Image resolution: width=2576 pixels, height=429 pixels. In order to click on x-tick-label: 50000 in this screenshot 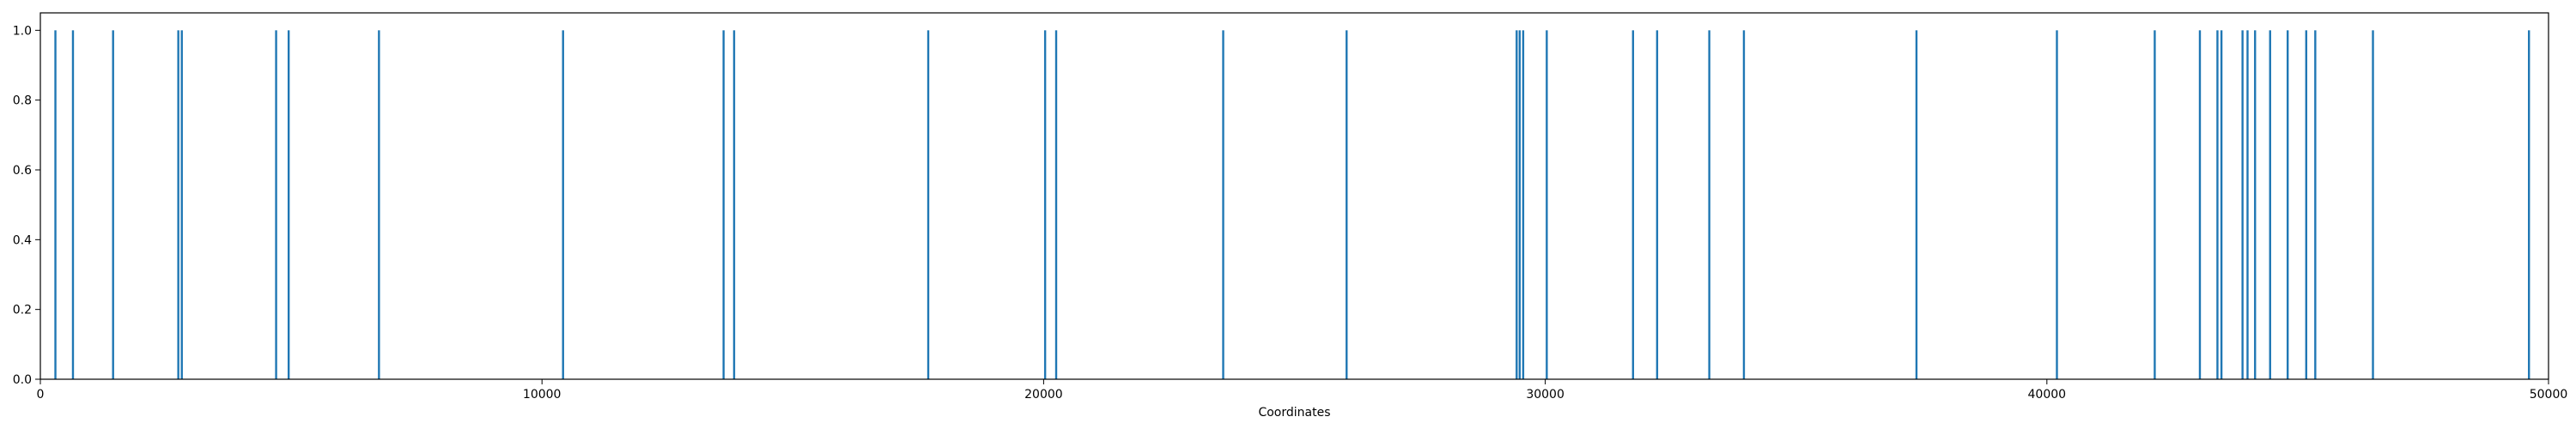, I will do `click(2549, 395)`.